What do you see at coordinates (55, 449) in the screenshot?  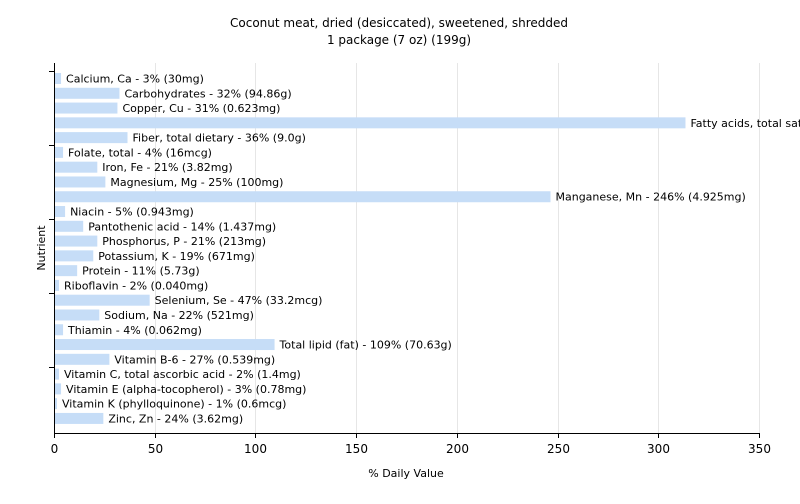 I see `x-tick-label: 0` at bounding box center [55, 449].